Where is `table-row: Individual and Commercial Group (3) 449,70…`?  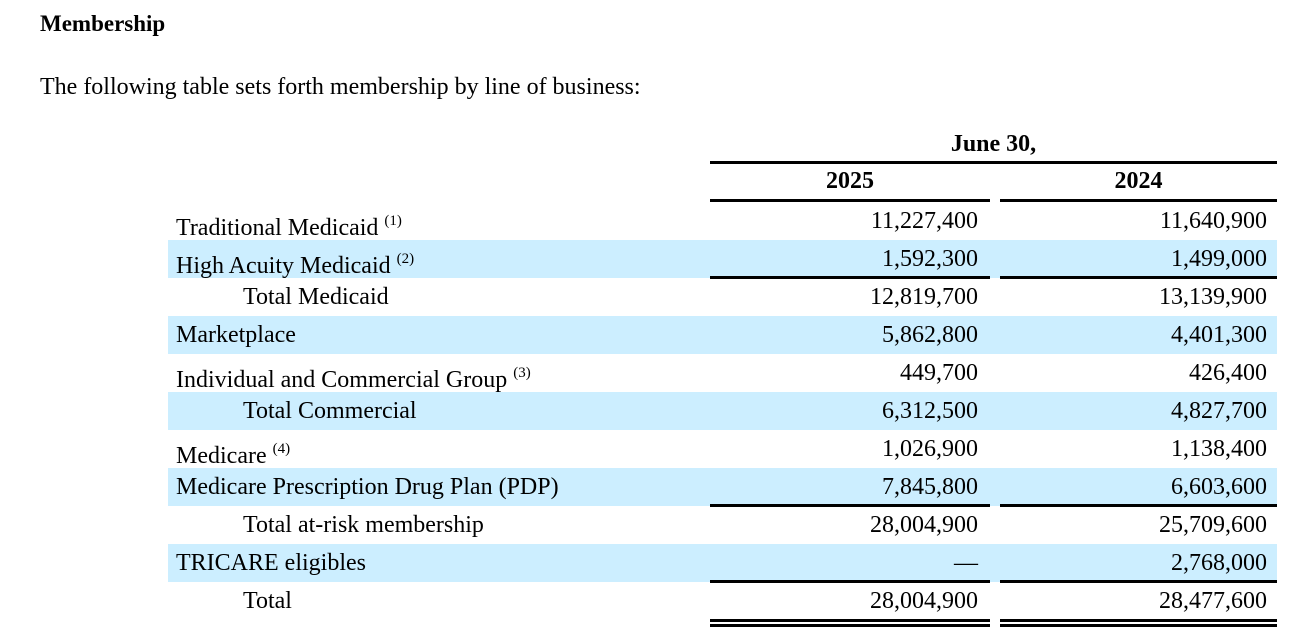
table-row: Individual and Commercial Group (3) 449,70… is located at coordinates (722, 373).